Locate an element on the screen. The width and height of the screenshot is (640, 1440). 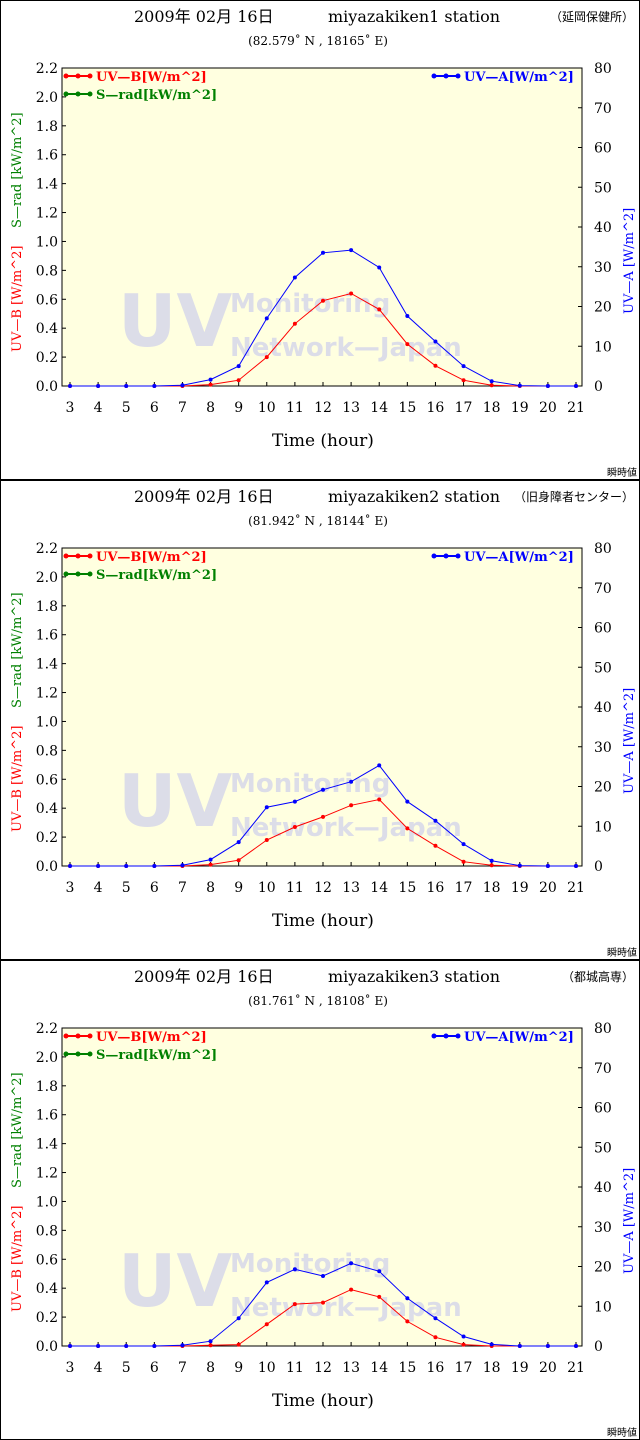
y-left-tick-label: 0.6 is located at coordinates (47, 1260).